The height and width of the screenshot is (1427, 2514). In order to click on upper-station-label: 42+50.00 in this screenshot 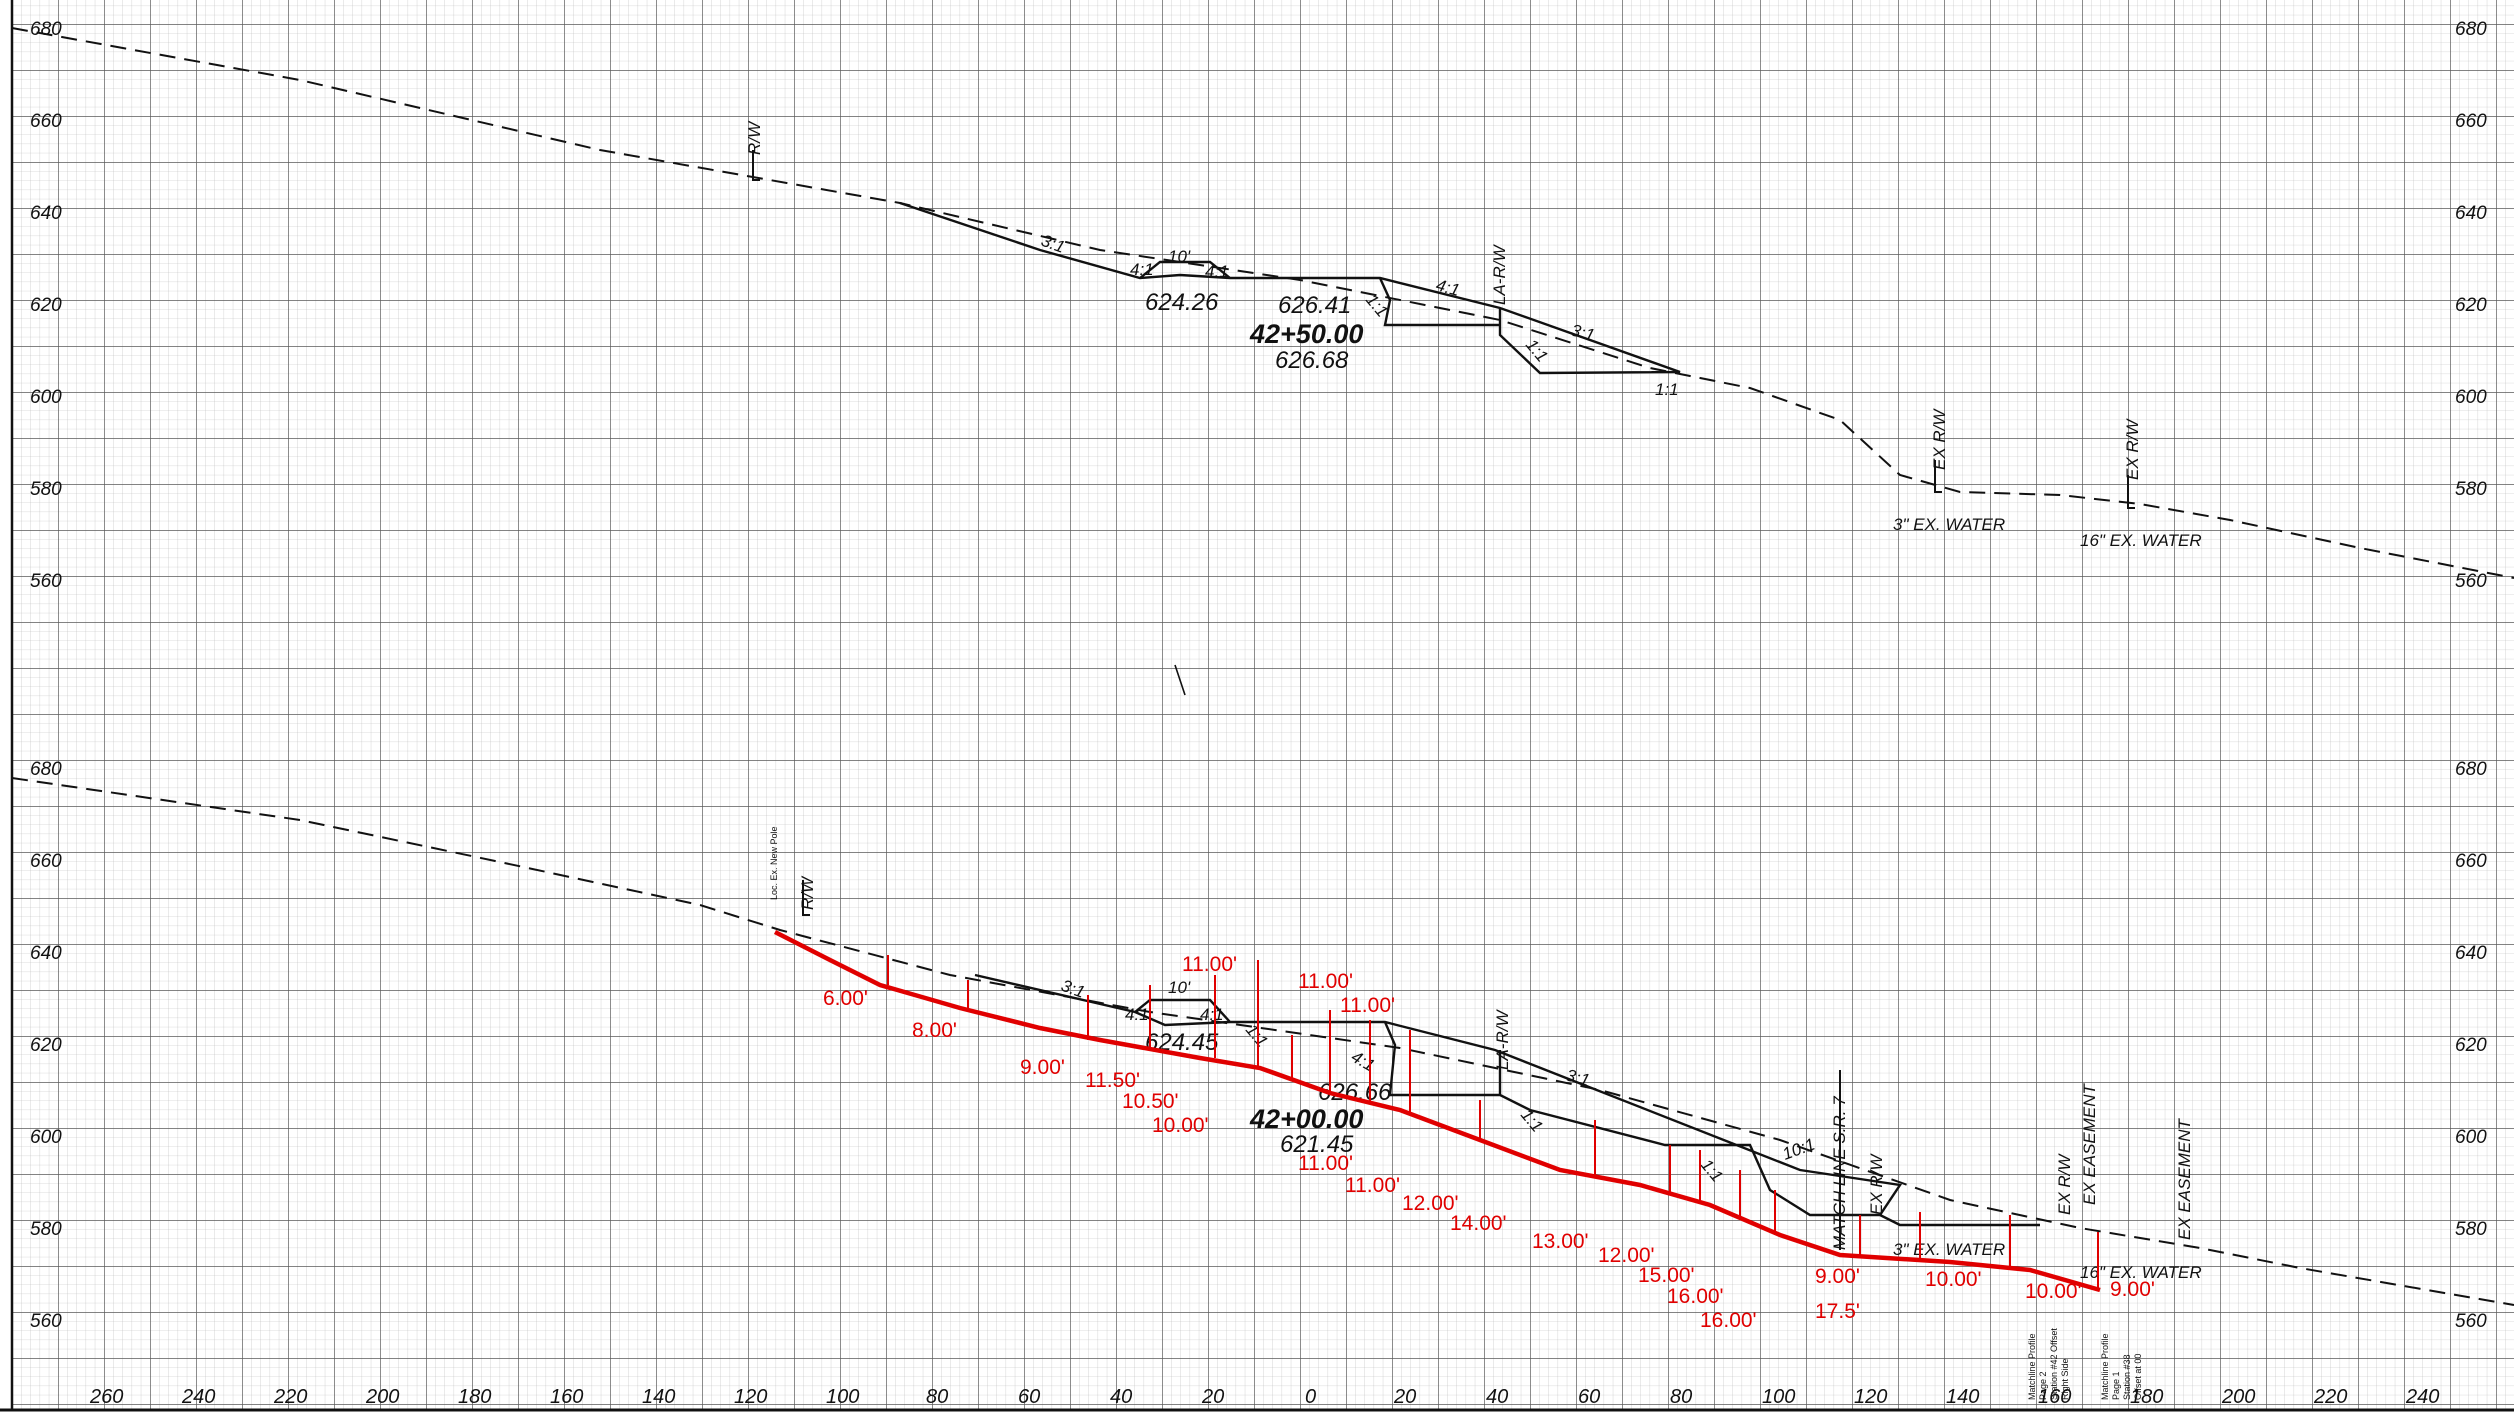, I will do `click(1306, 334)`.